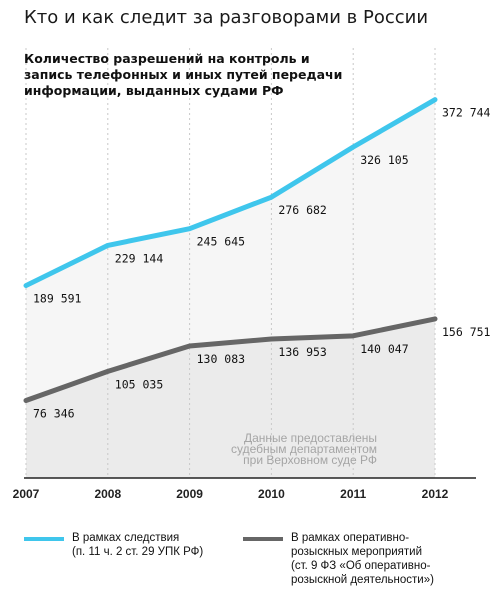  Describe the element at coordinates (304, 449) in the screenshot. I see `source-note-line: судебным департаментом` at that location.